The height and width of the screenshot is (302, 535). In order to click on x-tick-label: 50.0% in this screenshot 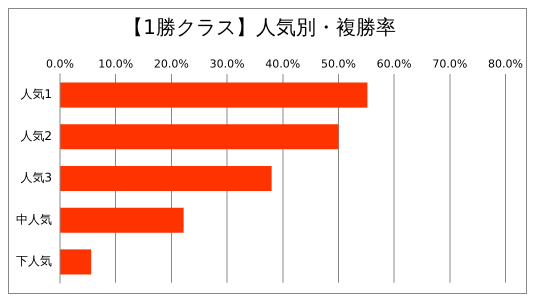, I will do `click(338, 63)`.